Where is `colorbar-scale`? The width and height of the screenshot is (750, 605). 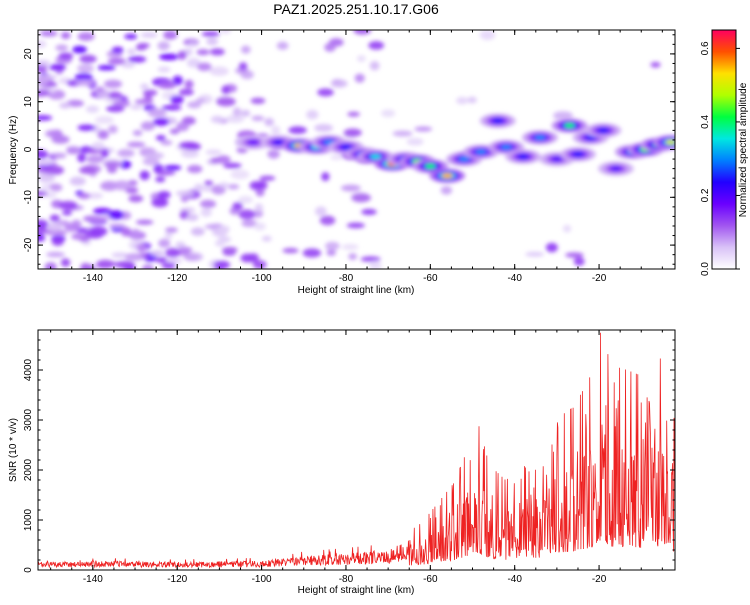 colorbar-scale is located at coordinates (724, 149).